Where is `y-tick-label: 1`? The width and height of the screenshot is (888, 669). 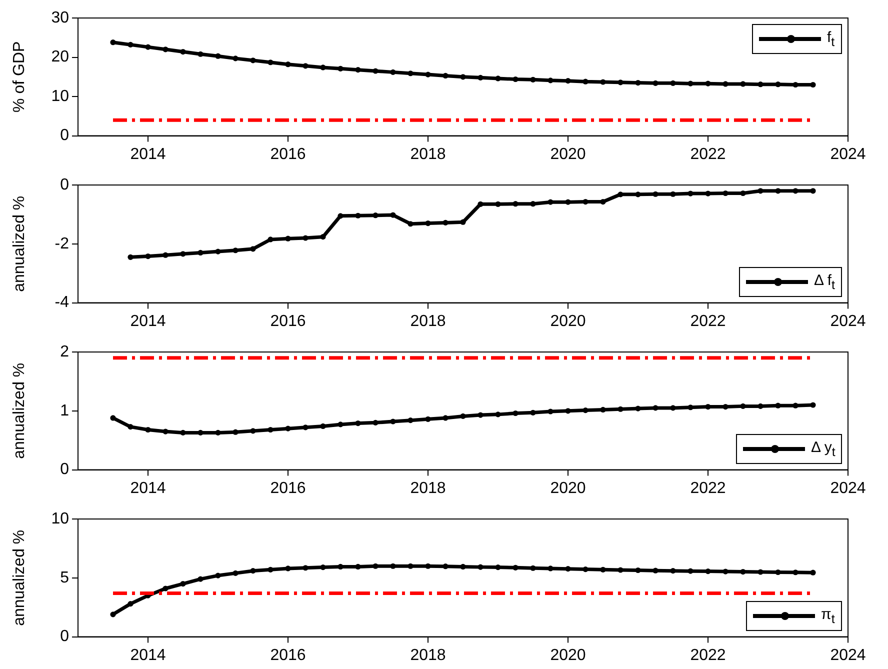
y-tick-label: 1 is located at coordinates (65, 411).